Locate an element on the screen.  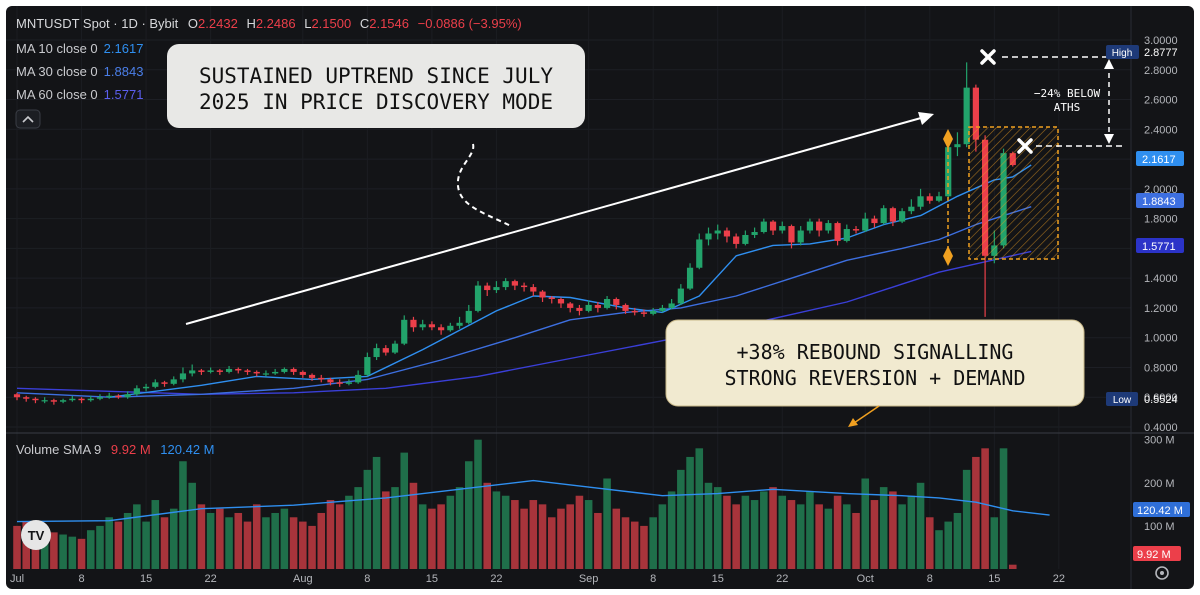
time-axis: Jul 8 15 22 Aug 8 15 22 Sep 8 15 22 Oct 8 15 22 is located at coordinates (537, 579).